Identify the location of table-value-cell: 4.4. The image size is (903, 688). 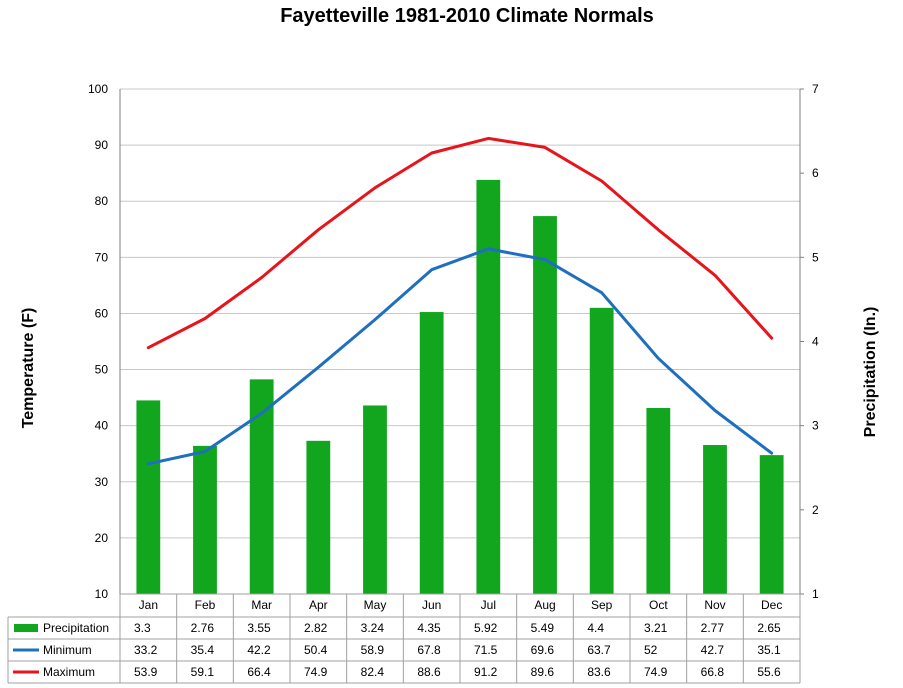
(595, 628).